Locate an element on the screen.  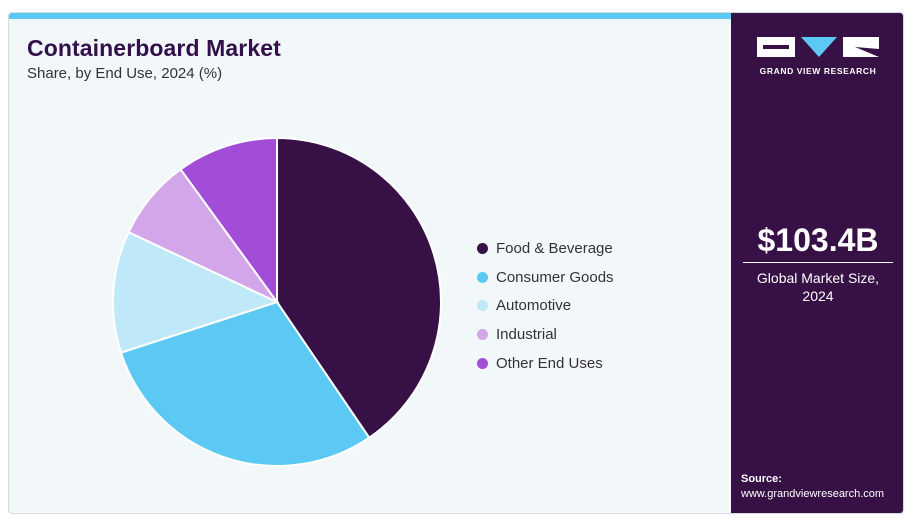
legend-label: Industrial is located at coordinates (526, 334).